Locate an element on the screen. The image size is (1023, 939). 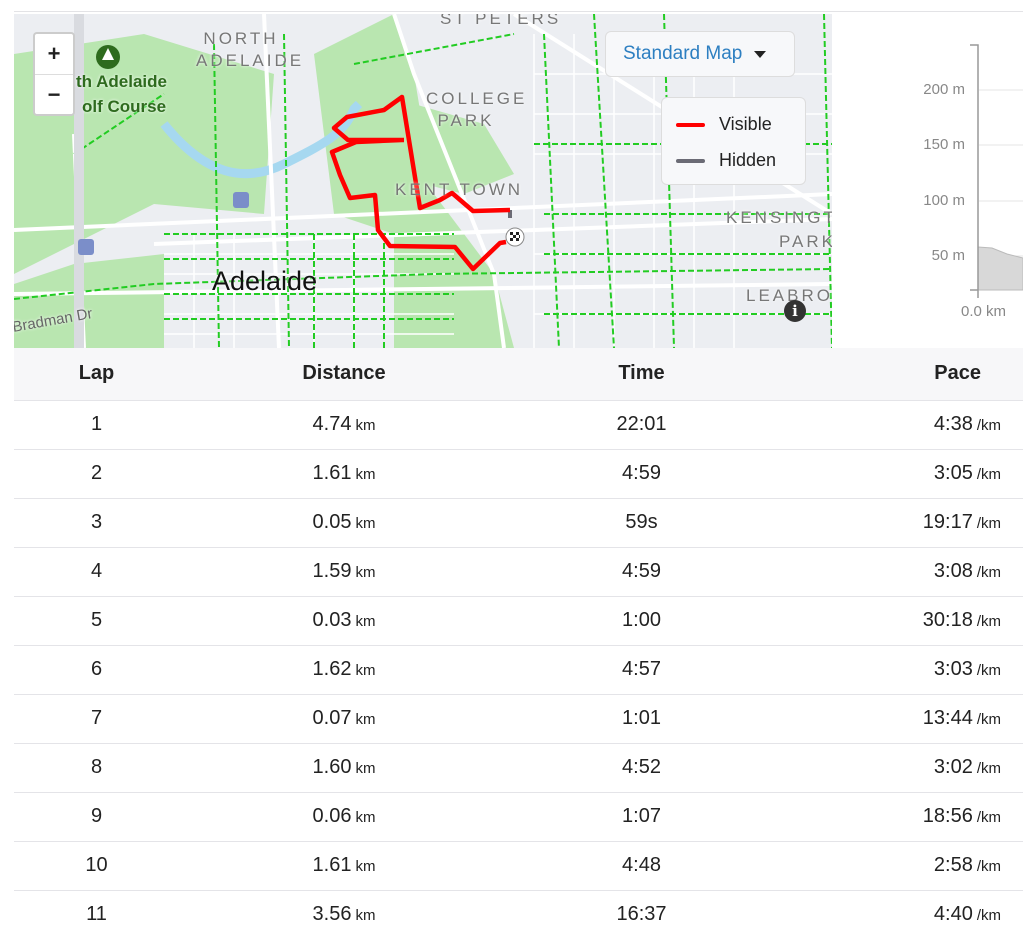
lap-cell: 5 is located at coordinates (96, 620).